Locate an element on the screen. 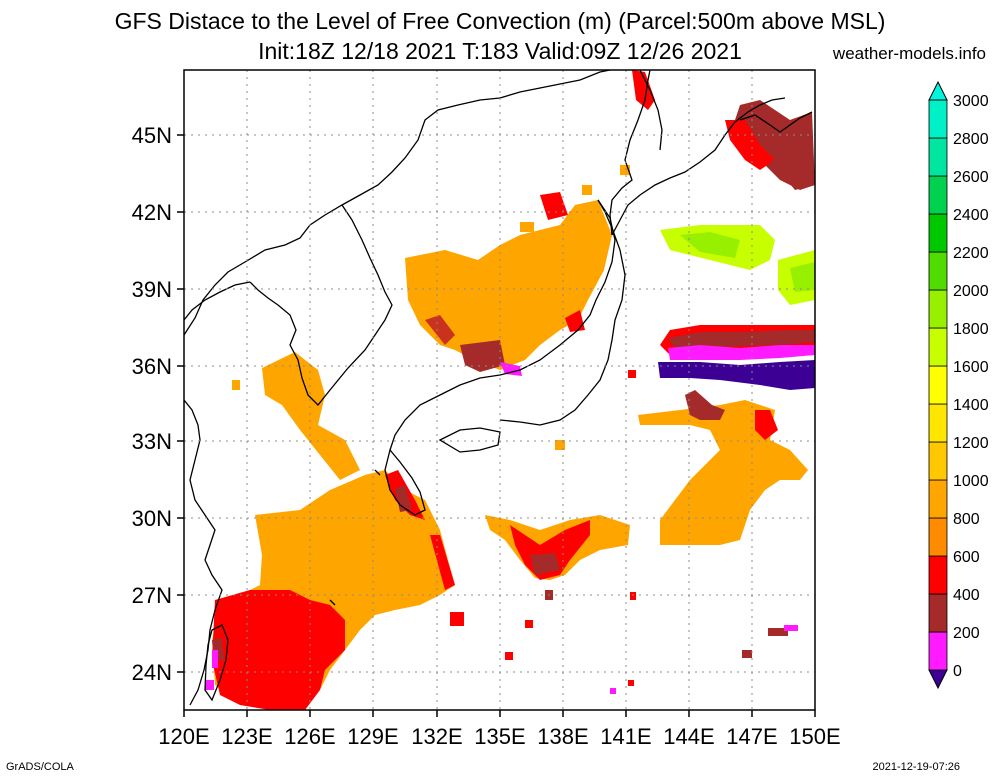 This screenshot has height=779, width=1000. lon-tick-label: 129E is located at coordinates (372, 736).